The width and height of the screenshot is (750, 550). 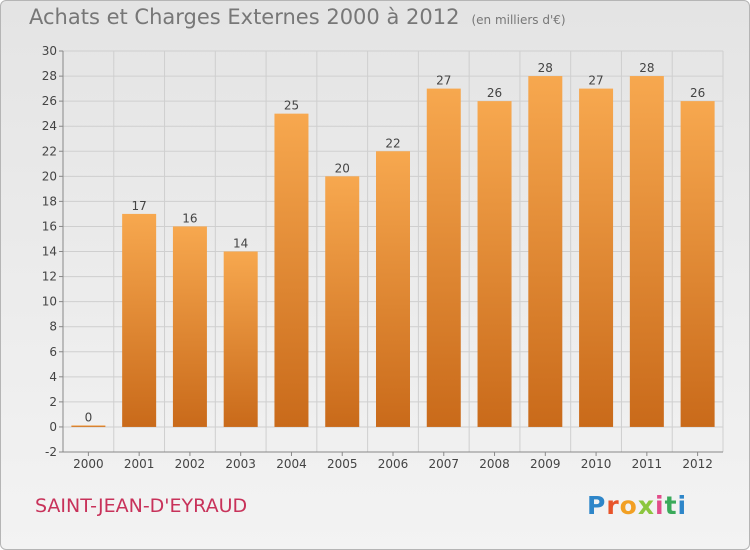 What do you see at coordinates (697, 93) in the screenshot?
I see `value-label-2012: 26` at bounding box center [697, 93].